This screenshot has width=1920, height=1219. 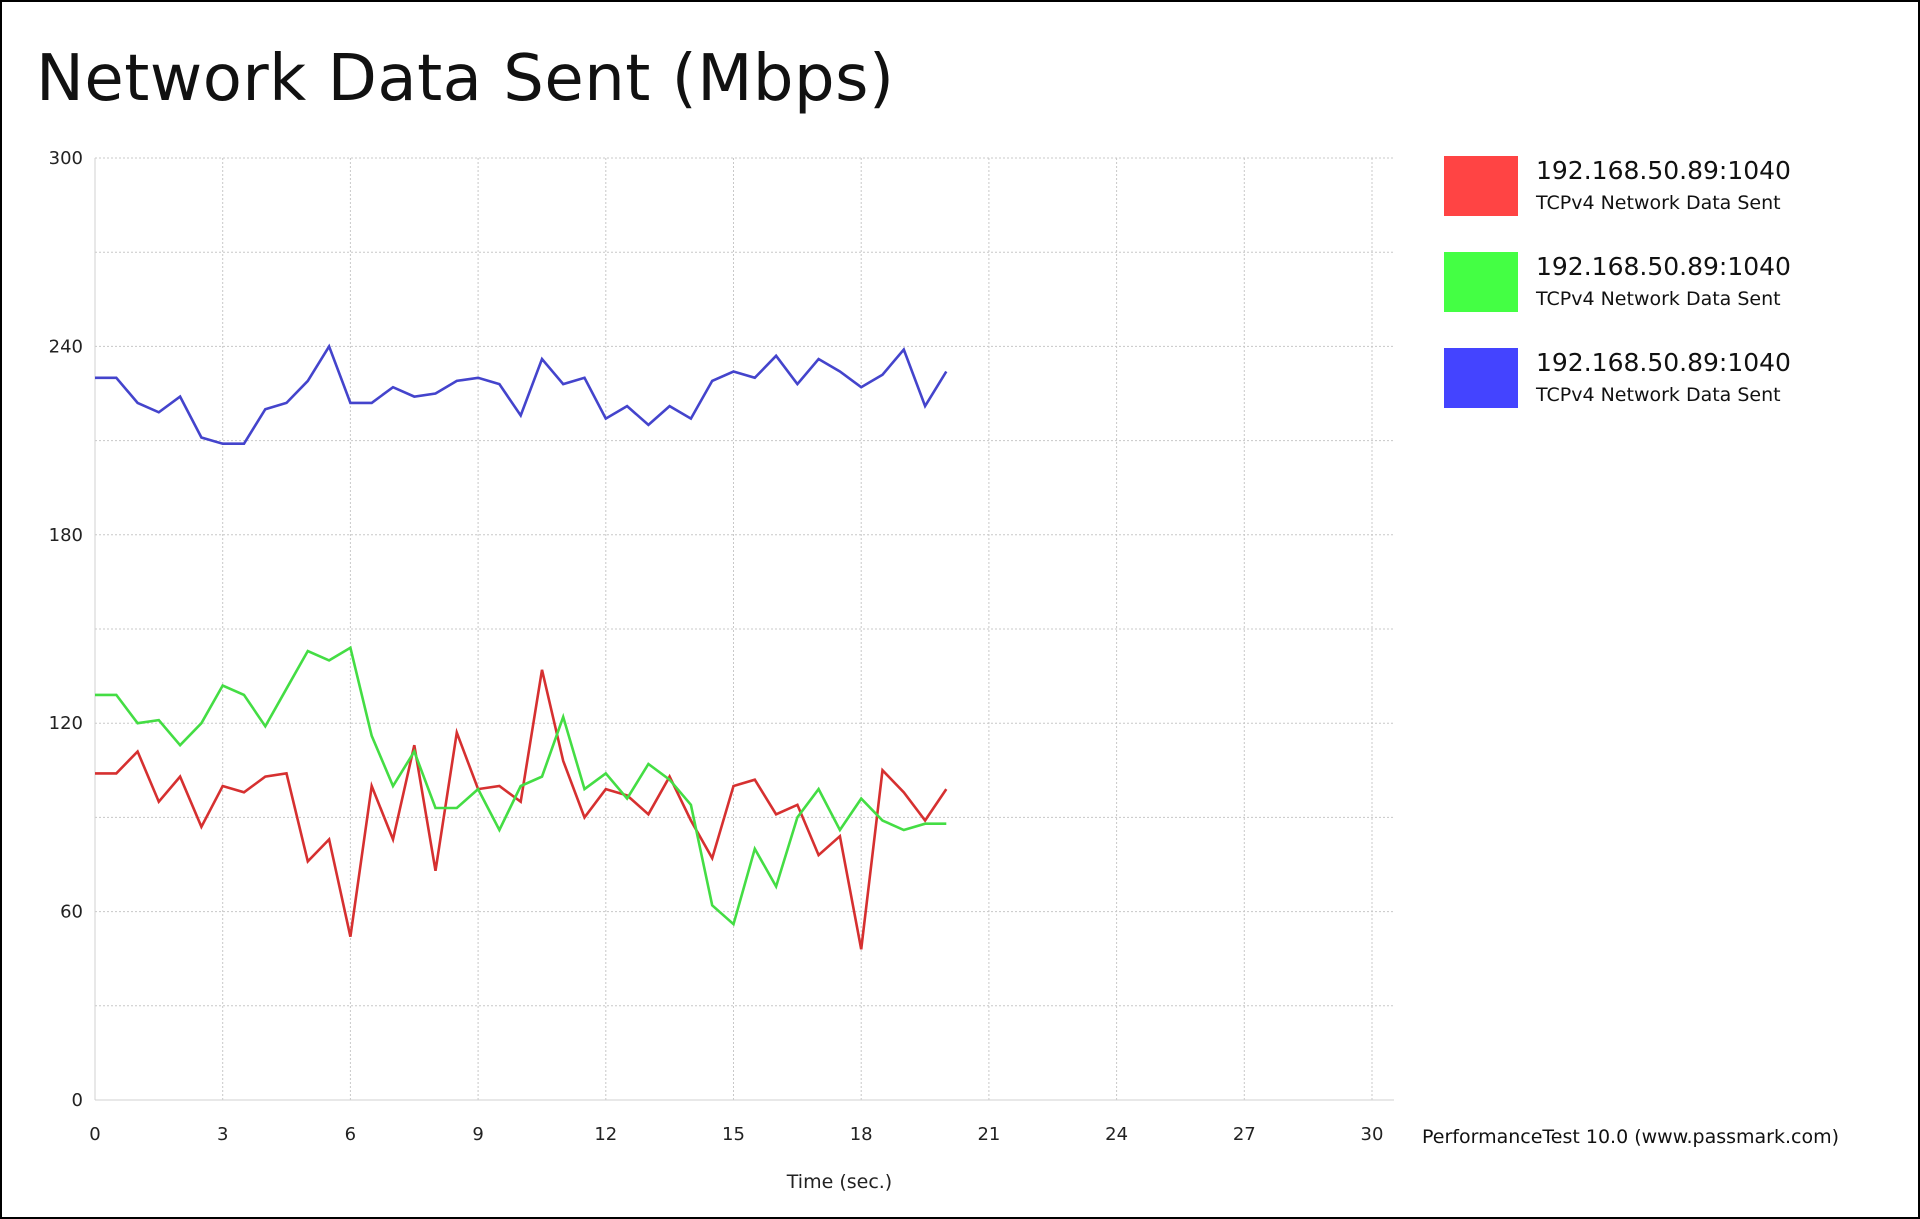 I want to click on legend-swatch-blue, so click(x=1481, y=378).